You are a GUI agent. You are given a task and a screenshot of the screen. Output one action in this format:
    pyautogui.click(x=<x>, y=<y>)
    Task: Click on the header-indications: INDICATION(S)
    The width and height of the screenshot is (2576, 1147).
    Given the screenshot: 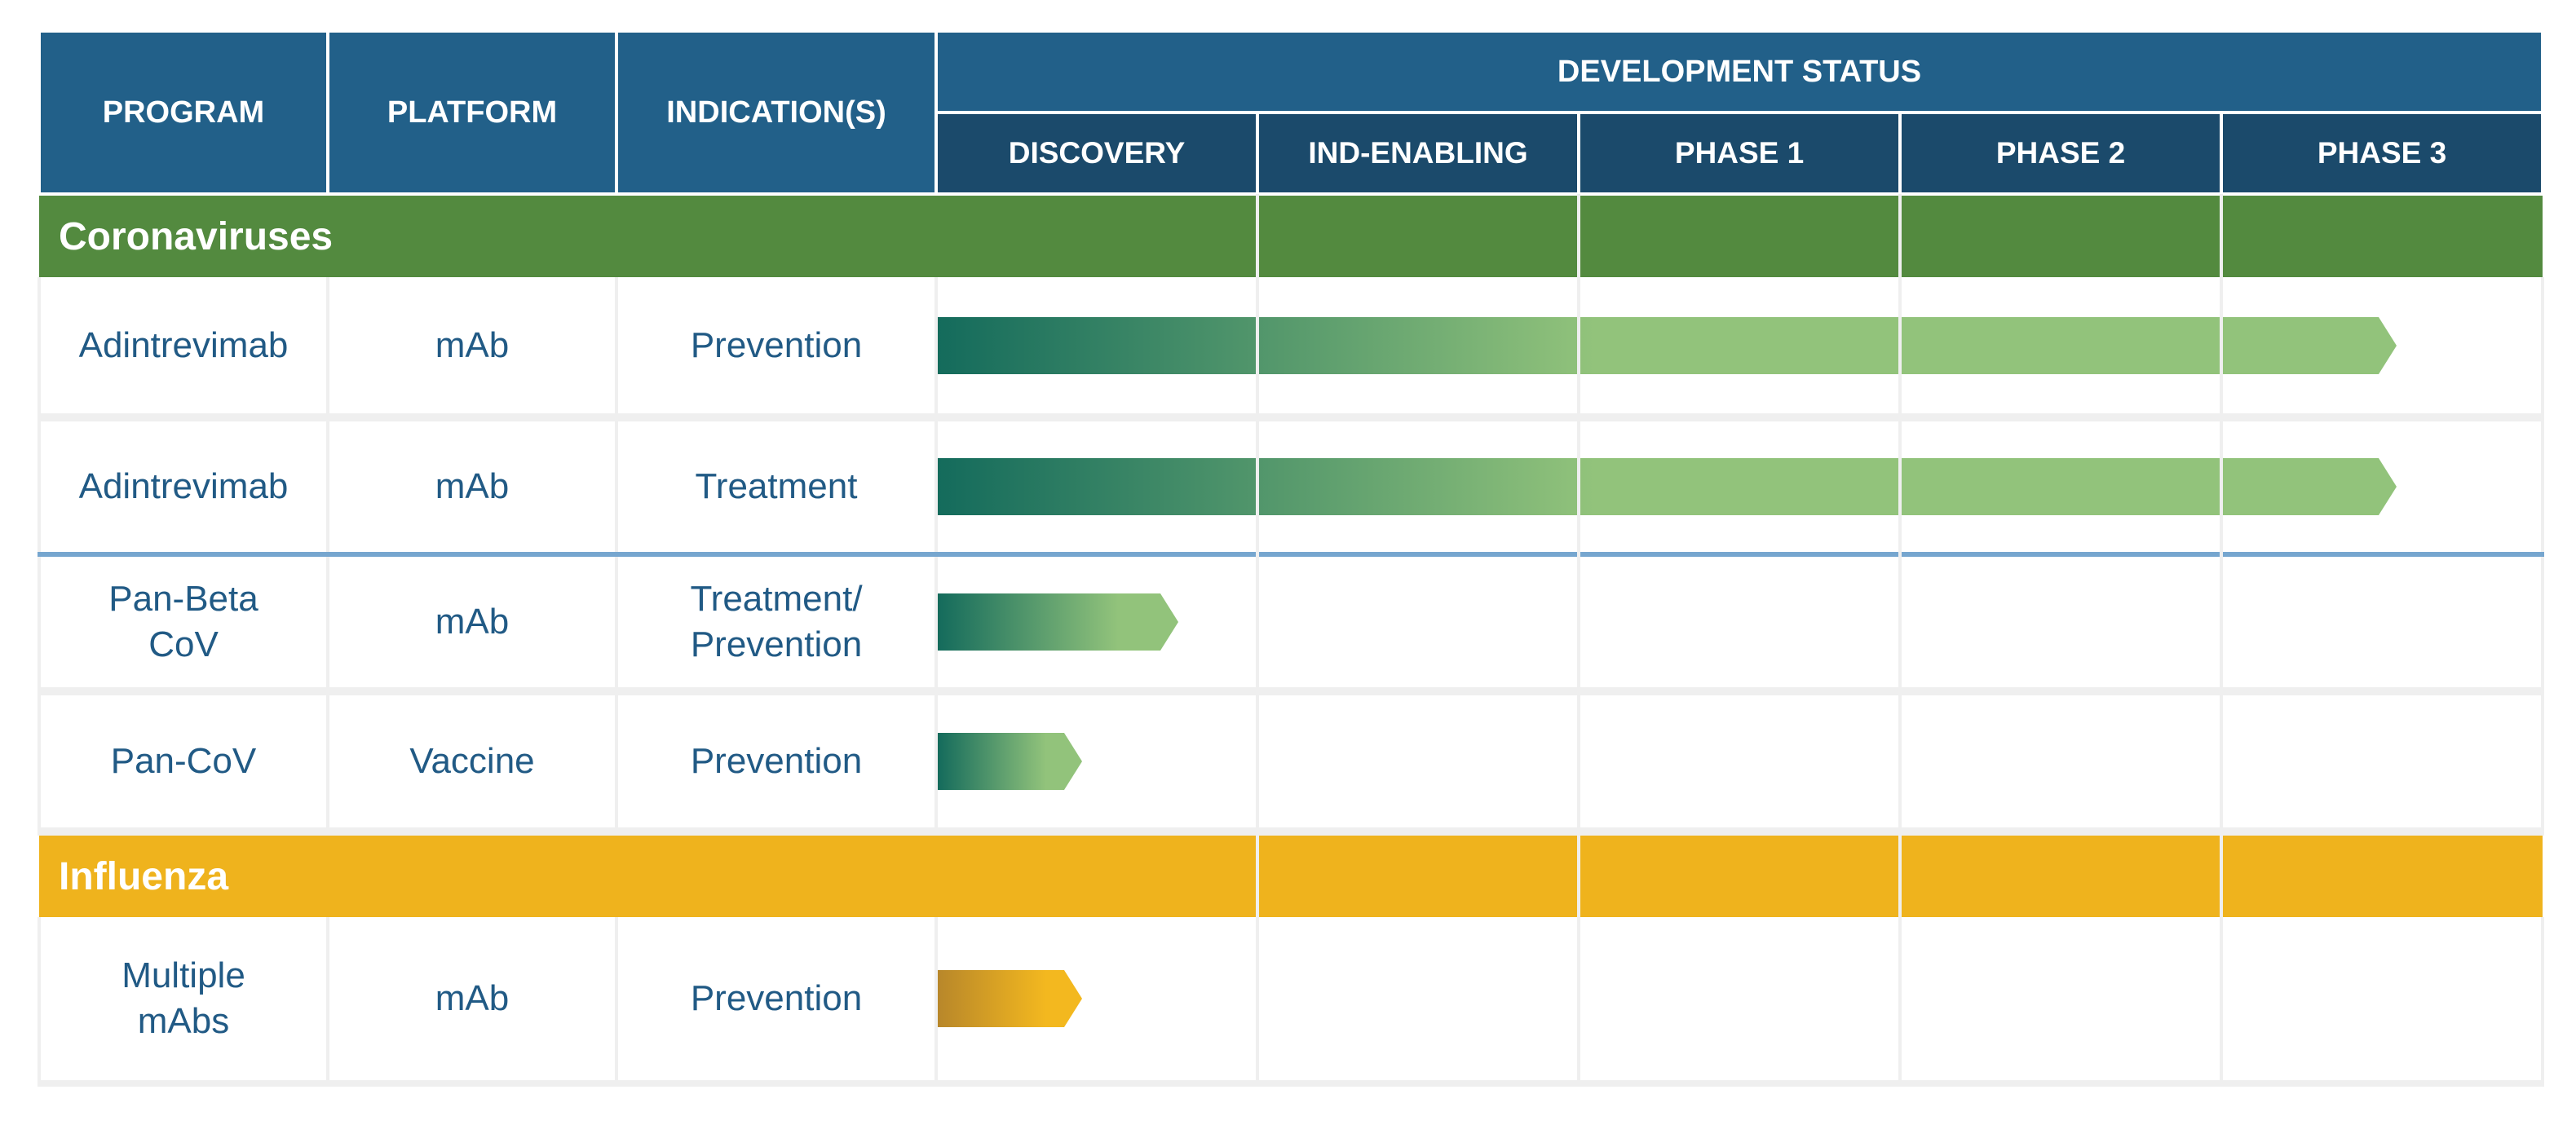 What is the action you would take?
    pyautogui.click(x=776, y=112)
    